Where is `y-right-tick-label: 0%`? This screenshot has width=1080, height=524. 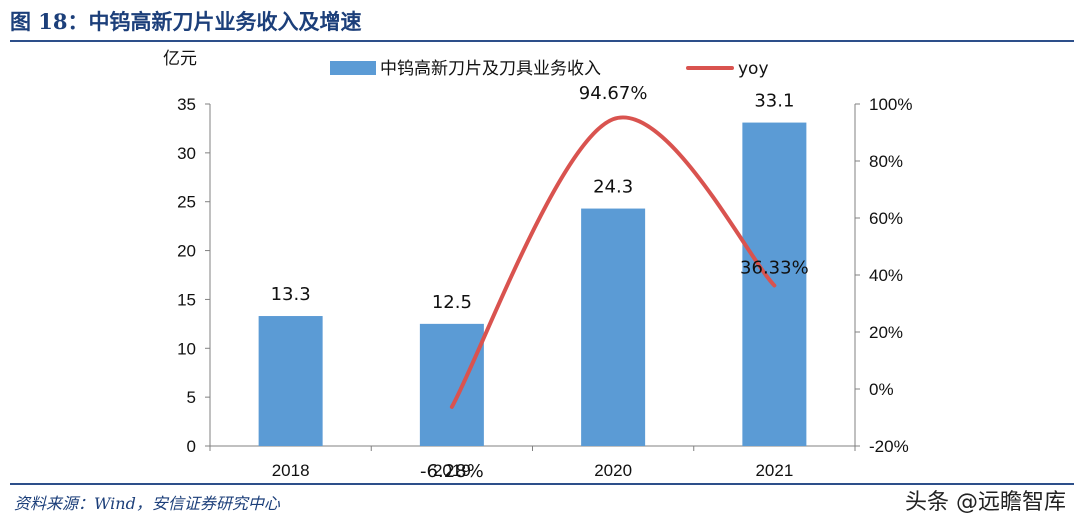 y-right-tick-label: 0% is located at coordinates (881, 389).